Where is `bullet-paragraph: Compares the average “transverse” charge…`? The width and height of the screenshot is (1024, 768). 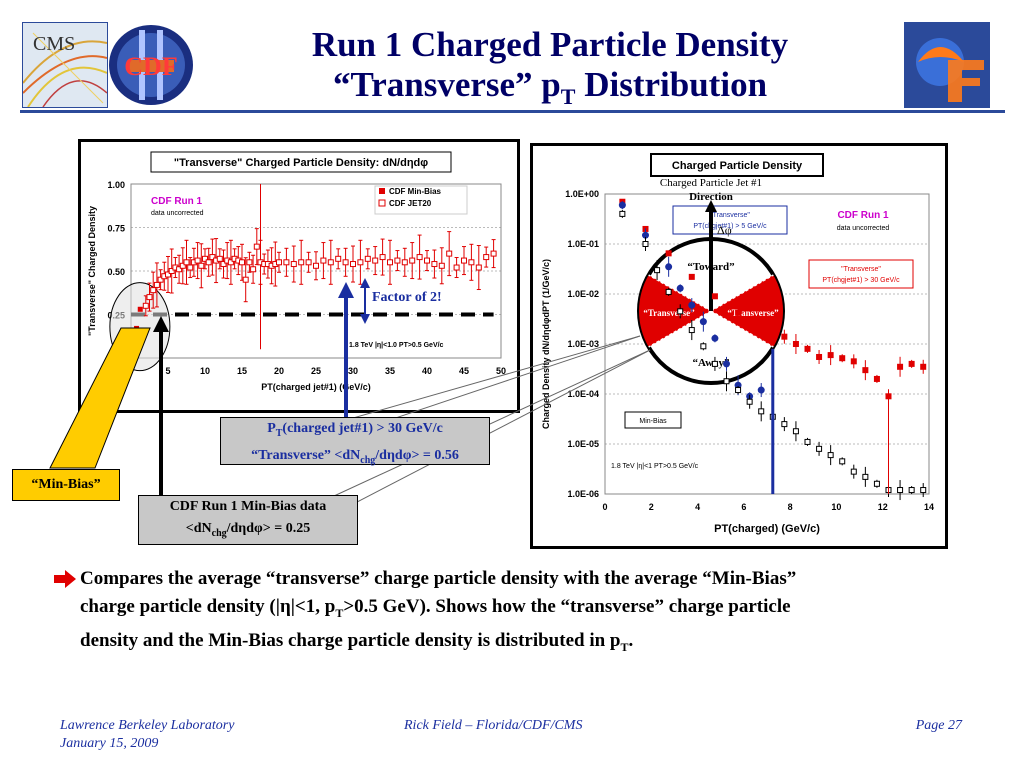 bullet-paragraph: Compares the average “transverse” charge… is located at coordinates (530, 613).